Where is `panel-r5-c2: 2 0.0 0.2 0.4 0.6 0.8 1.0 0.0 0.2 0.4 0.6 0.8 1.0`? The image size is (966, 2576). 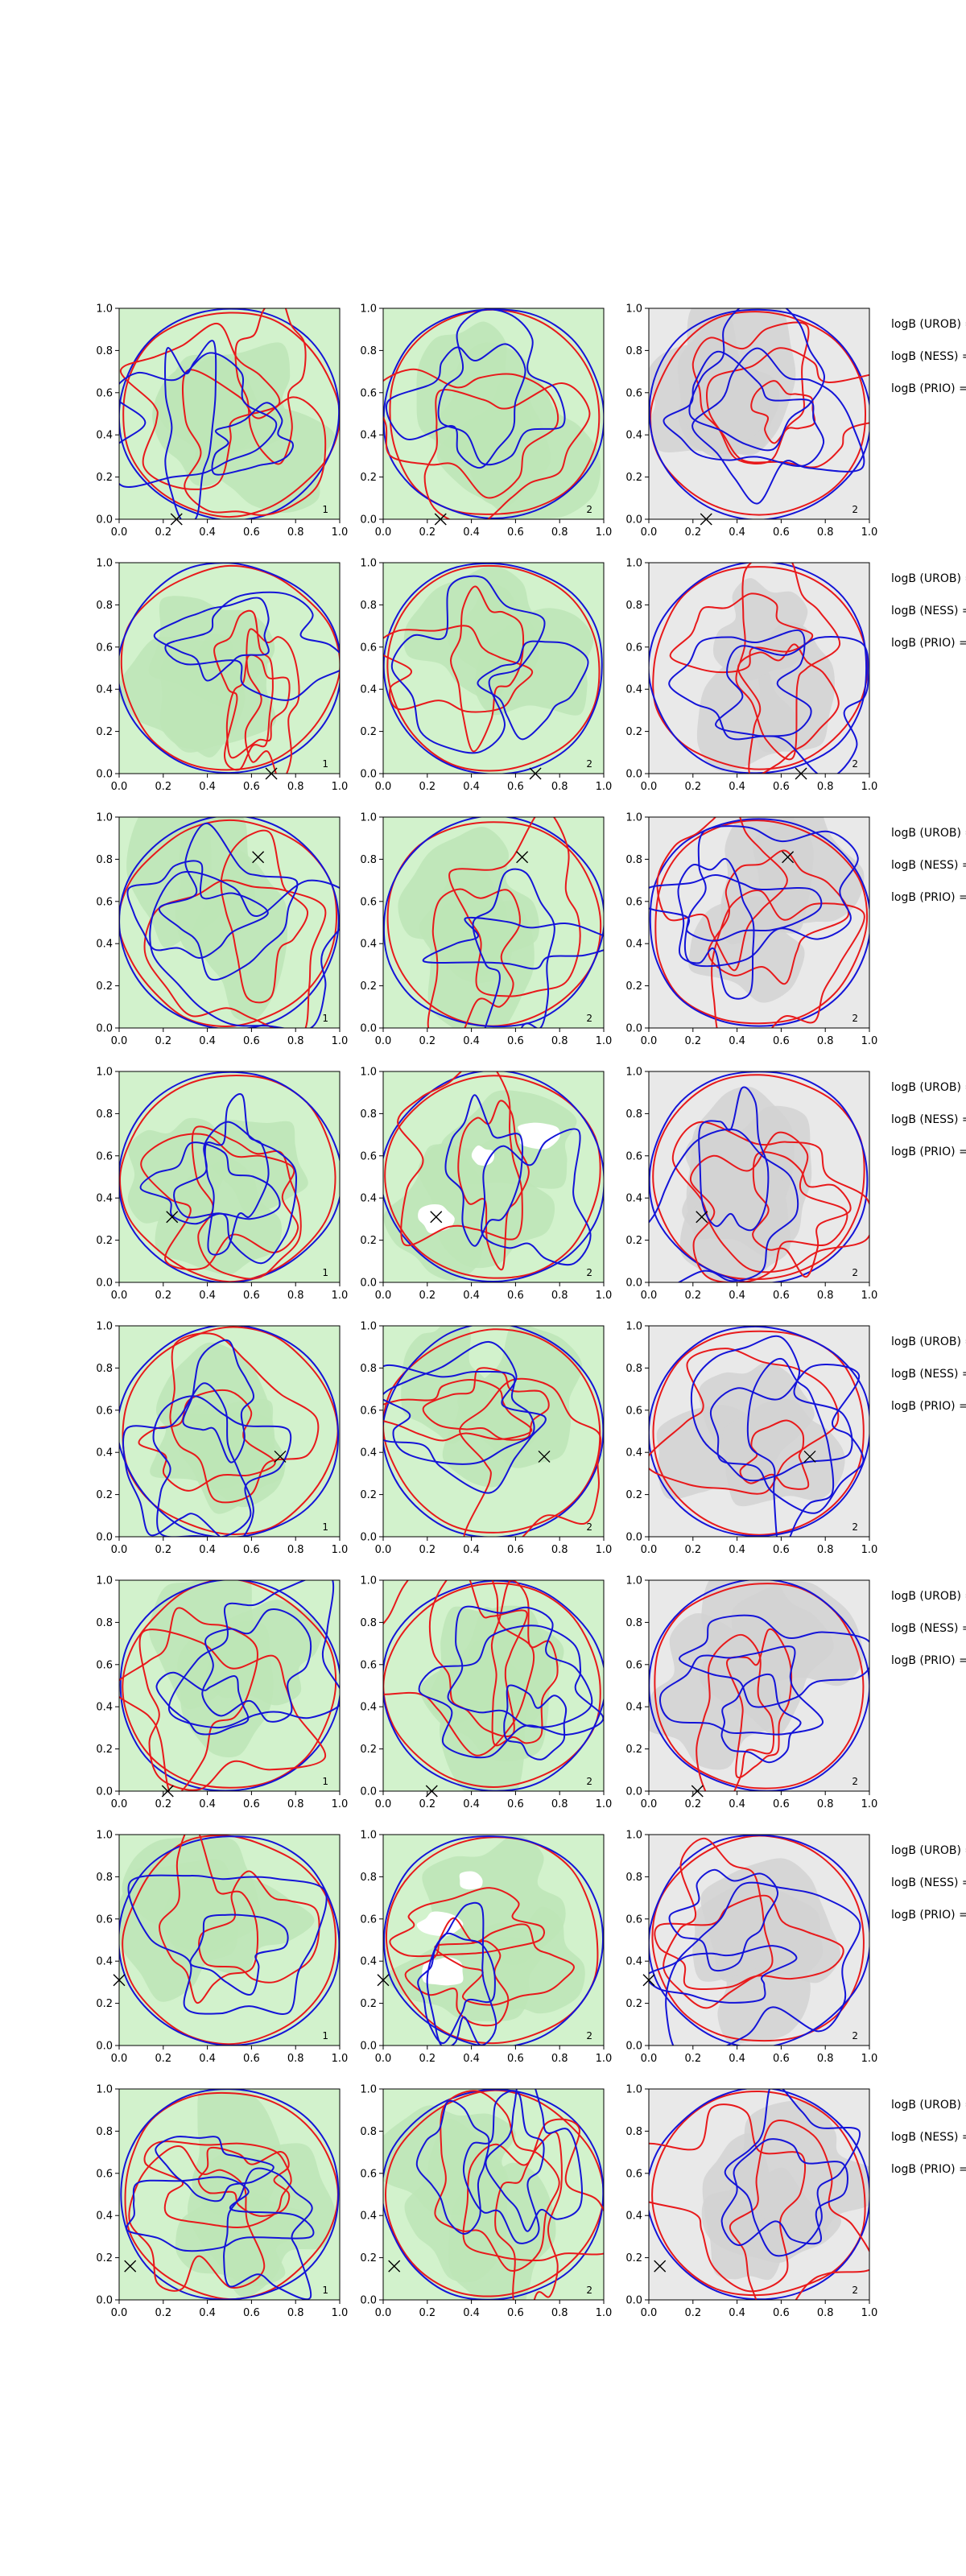
panel-r5-c2: 2 0.0 0.2 0.4 0.6 0.8 1.0 0.0 0.2 0.4 0.6 0.8 1.0 is located at coordinates (486, 1439).